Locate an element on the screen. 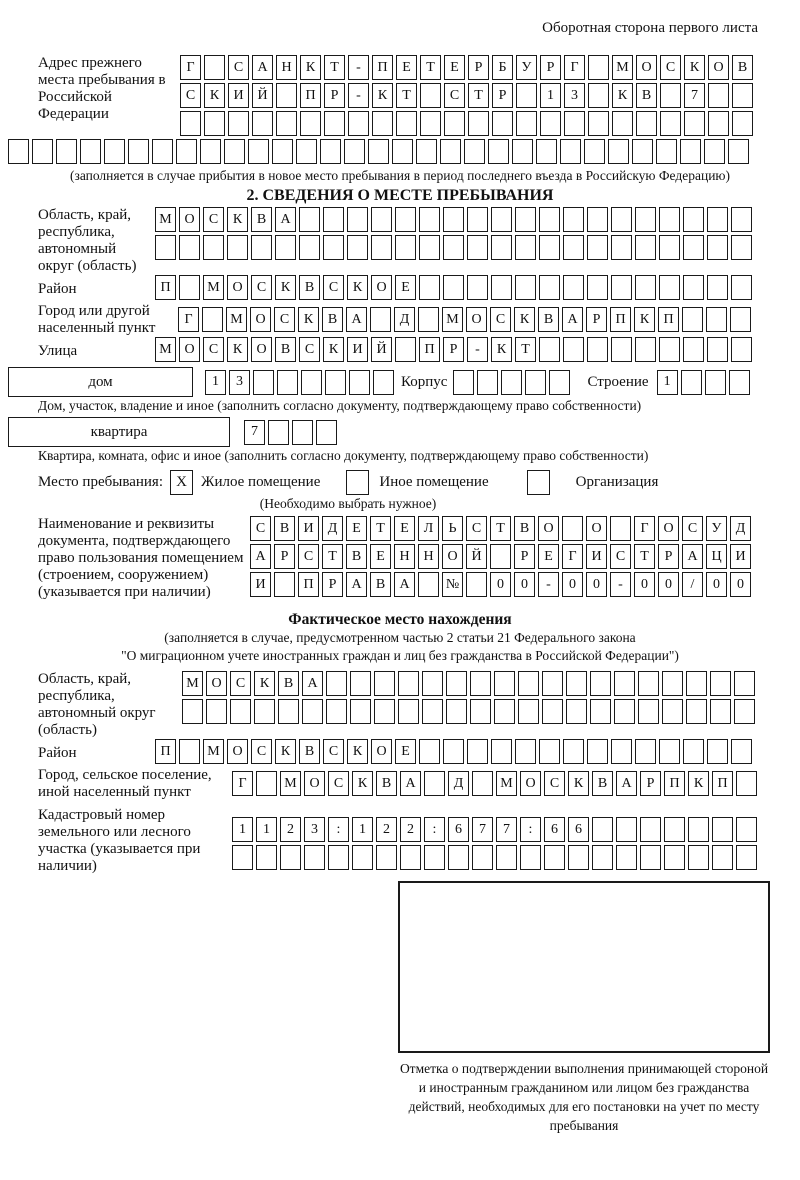 This screenshot has height=1180, width=800. char-box: П is located at coordinates (382, 67).